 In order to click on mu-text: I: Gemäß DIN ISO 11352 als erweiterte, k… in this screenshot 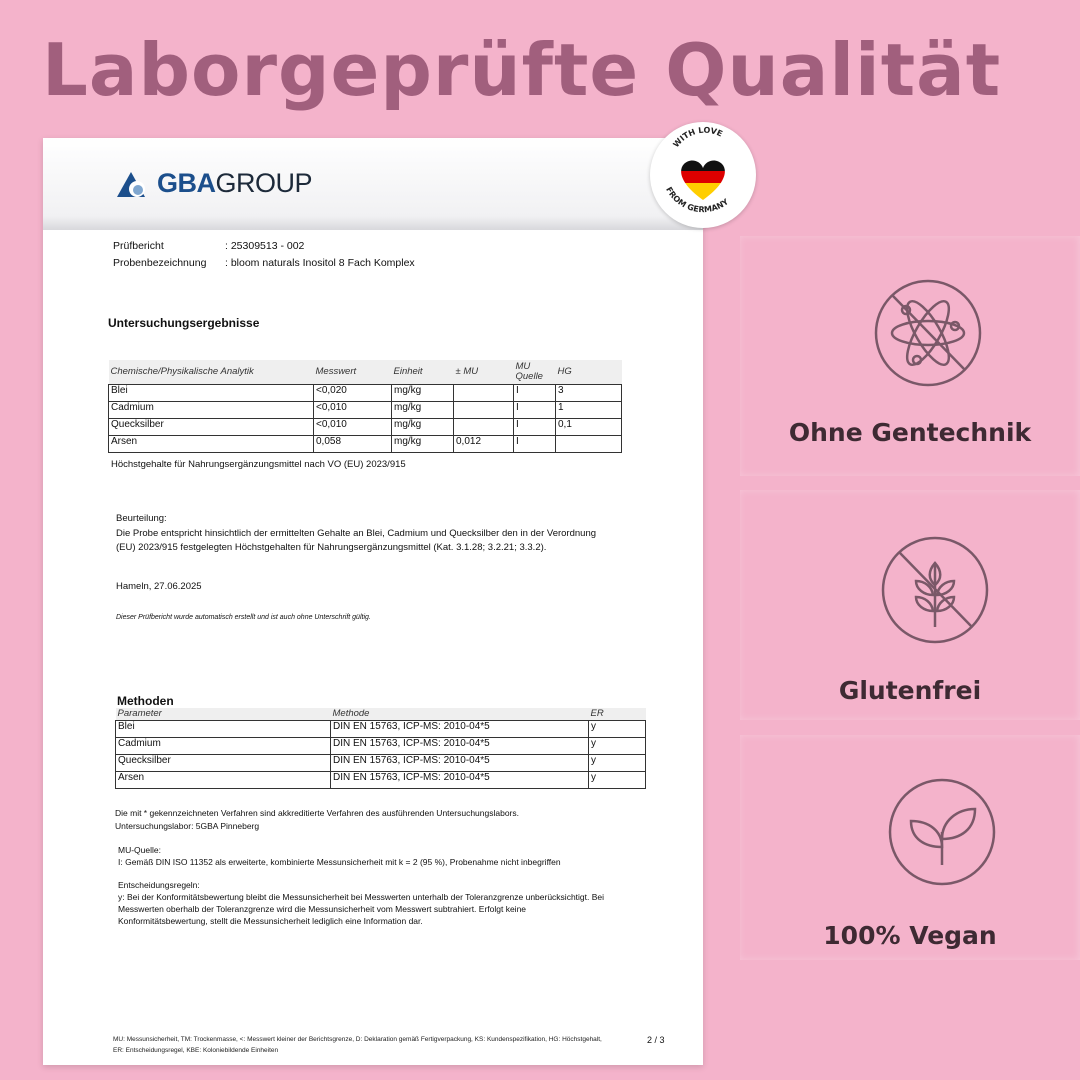, I will do `click(339, 862)`.